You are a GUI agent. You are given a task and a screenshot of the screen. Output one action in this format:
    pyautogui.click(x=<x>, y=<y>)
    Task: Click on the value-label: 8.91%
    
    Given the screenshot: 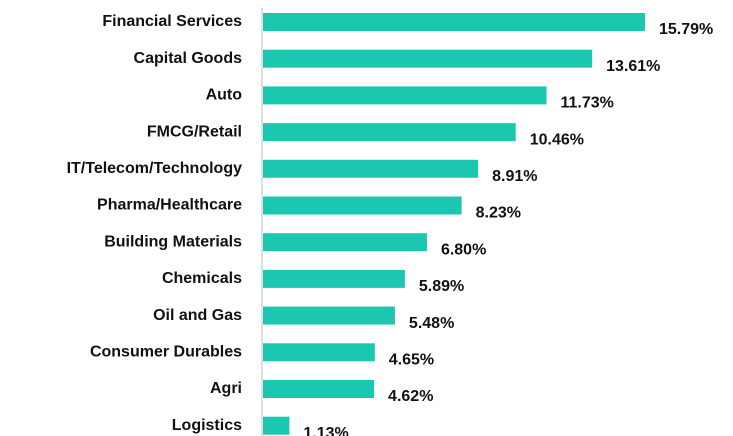 What is the action you would take?
    pyautogui.click(x=514, y=176)
    